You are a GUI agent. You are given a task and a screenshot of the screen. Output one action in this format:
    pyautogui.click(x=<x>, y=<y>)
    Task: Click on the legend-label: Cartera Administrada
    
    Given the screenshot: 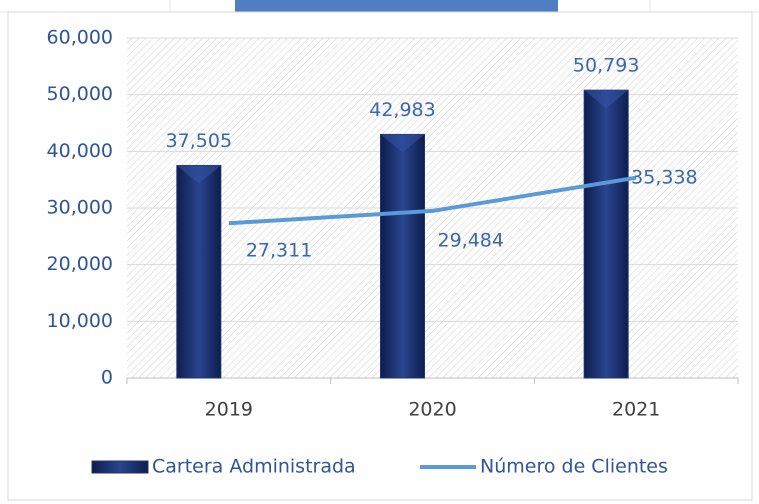 What is the action you would take?
    pyautogui.click(x=254, y=467)
    